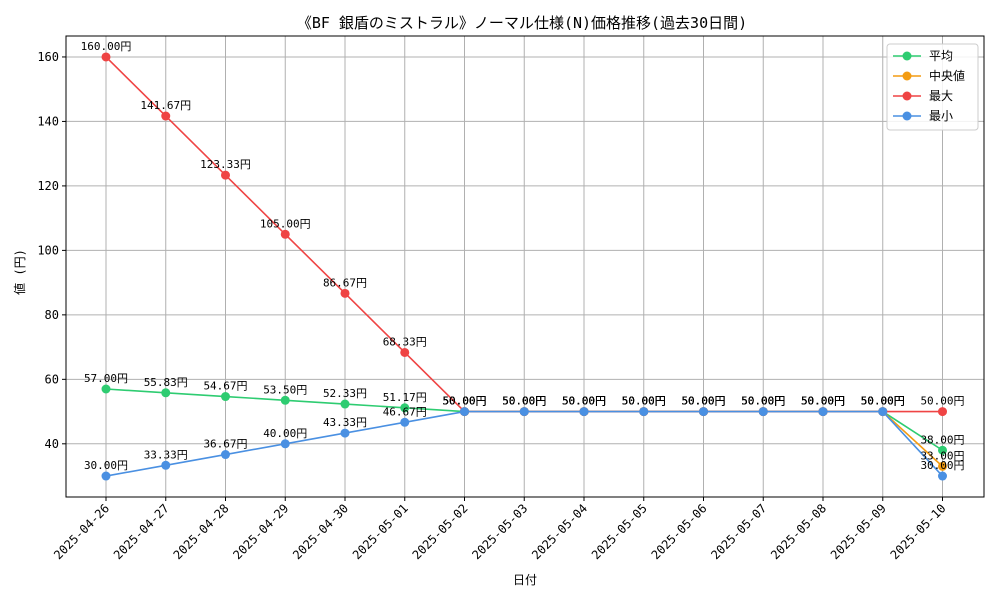 The height and width of the screenshot is (600, 1000). I want to click on x-tick-label: 2025-05-04, so click(559, 531).